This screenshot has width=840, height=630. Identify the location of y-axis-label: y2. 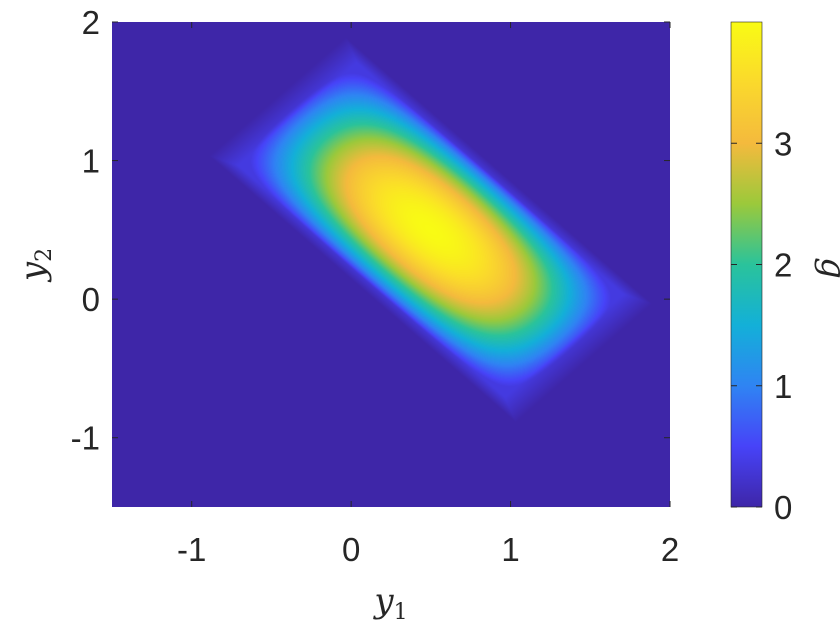
(35, 265).